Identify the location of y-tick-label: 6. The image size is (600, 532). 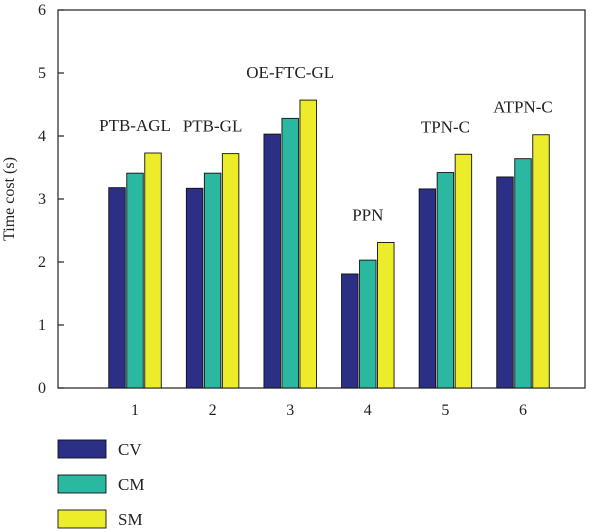
(42, 10).